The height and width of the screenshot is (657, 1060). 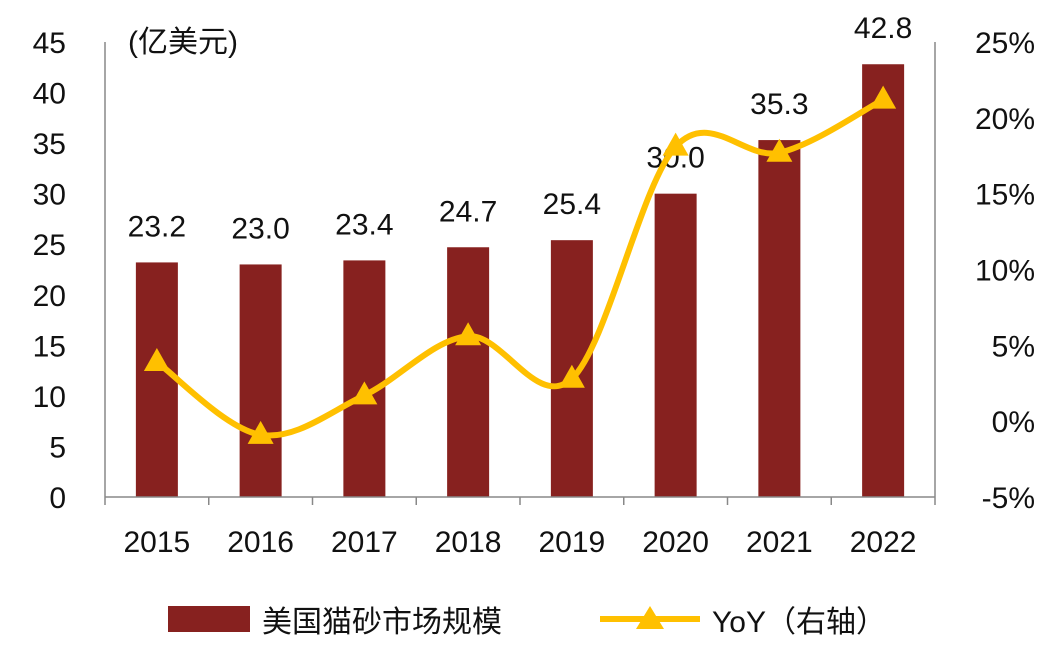 What do you see at coordinates (675, 144) in the screenshot?
I see `yoy-marker-2020` at bounding box center [675, 144].